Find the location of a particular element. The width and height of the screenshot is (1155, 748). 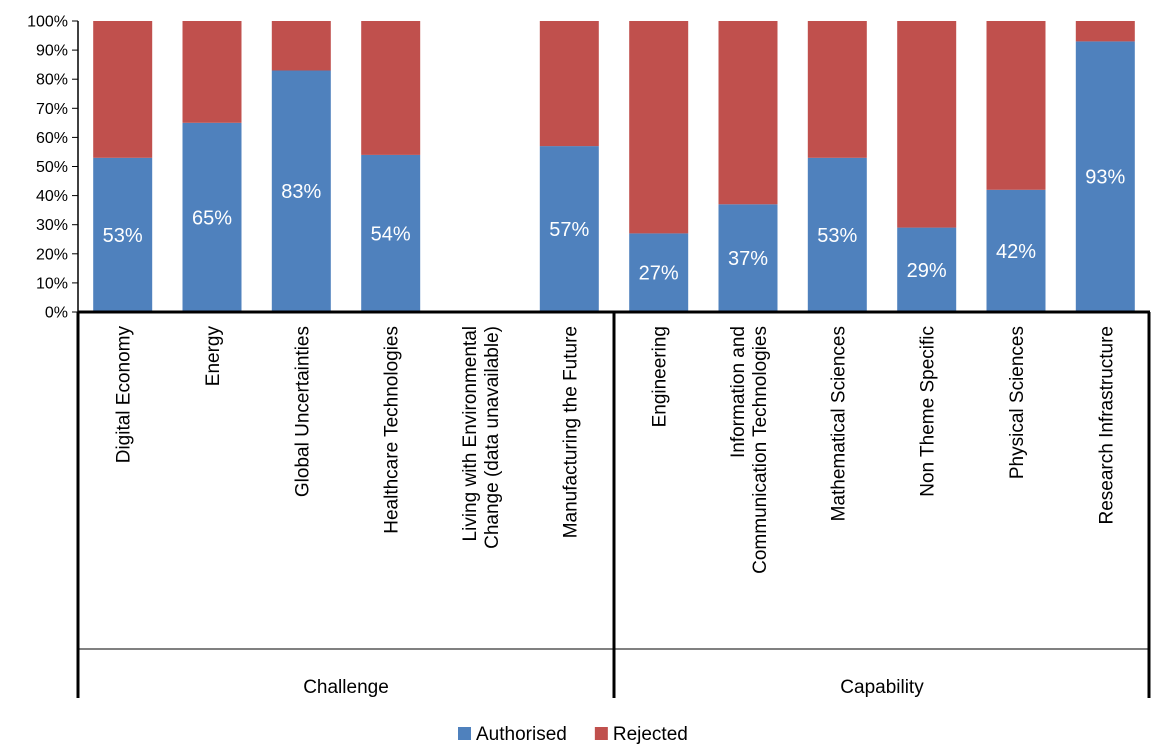

group-label-capability: Capability is located at coordinates (882, 687).